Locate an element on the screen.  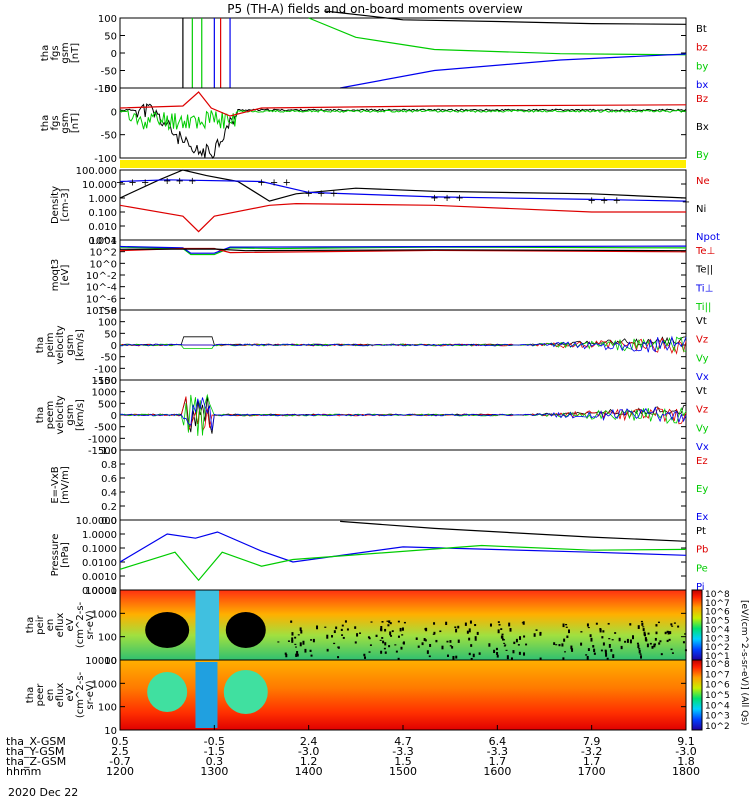
axis-row-value: -3.3 is located at coordinates (497, 751).